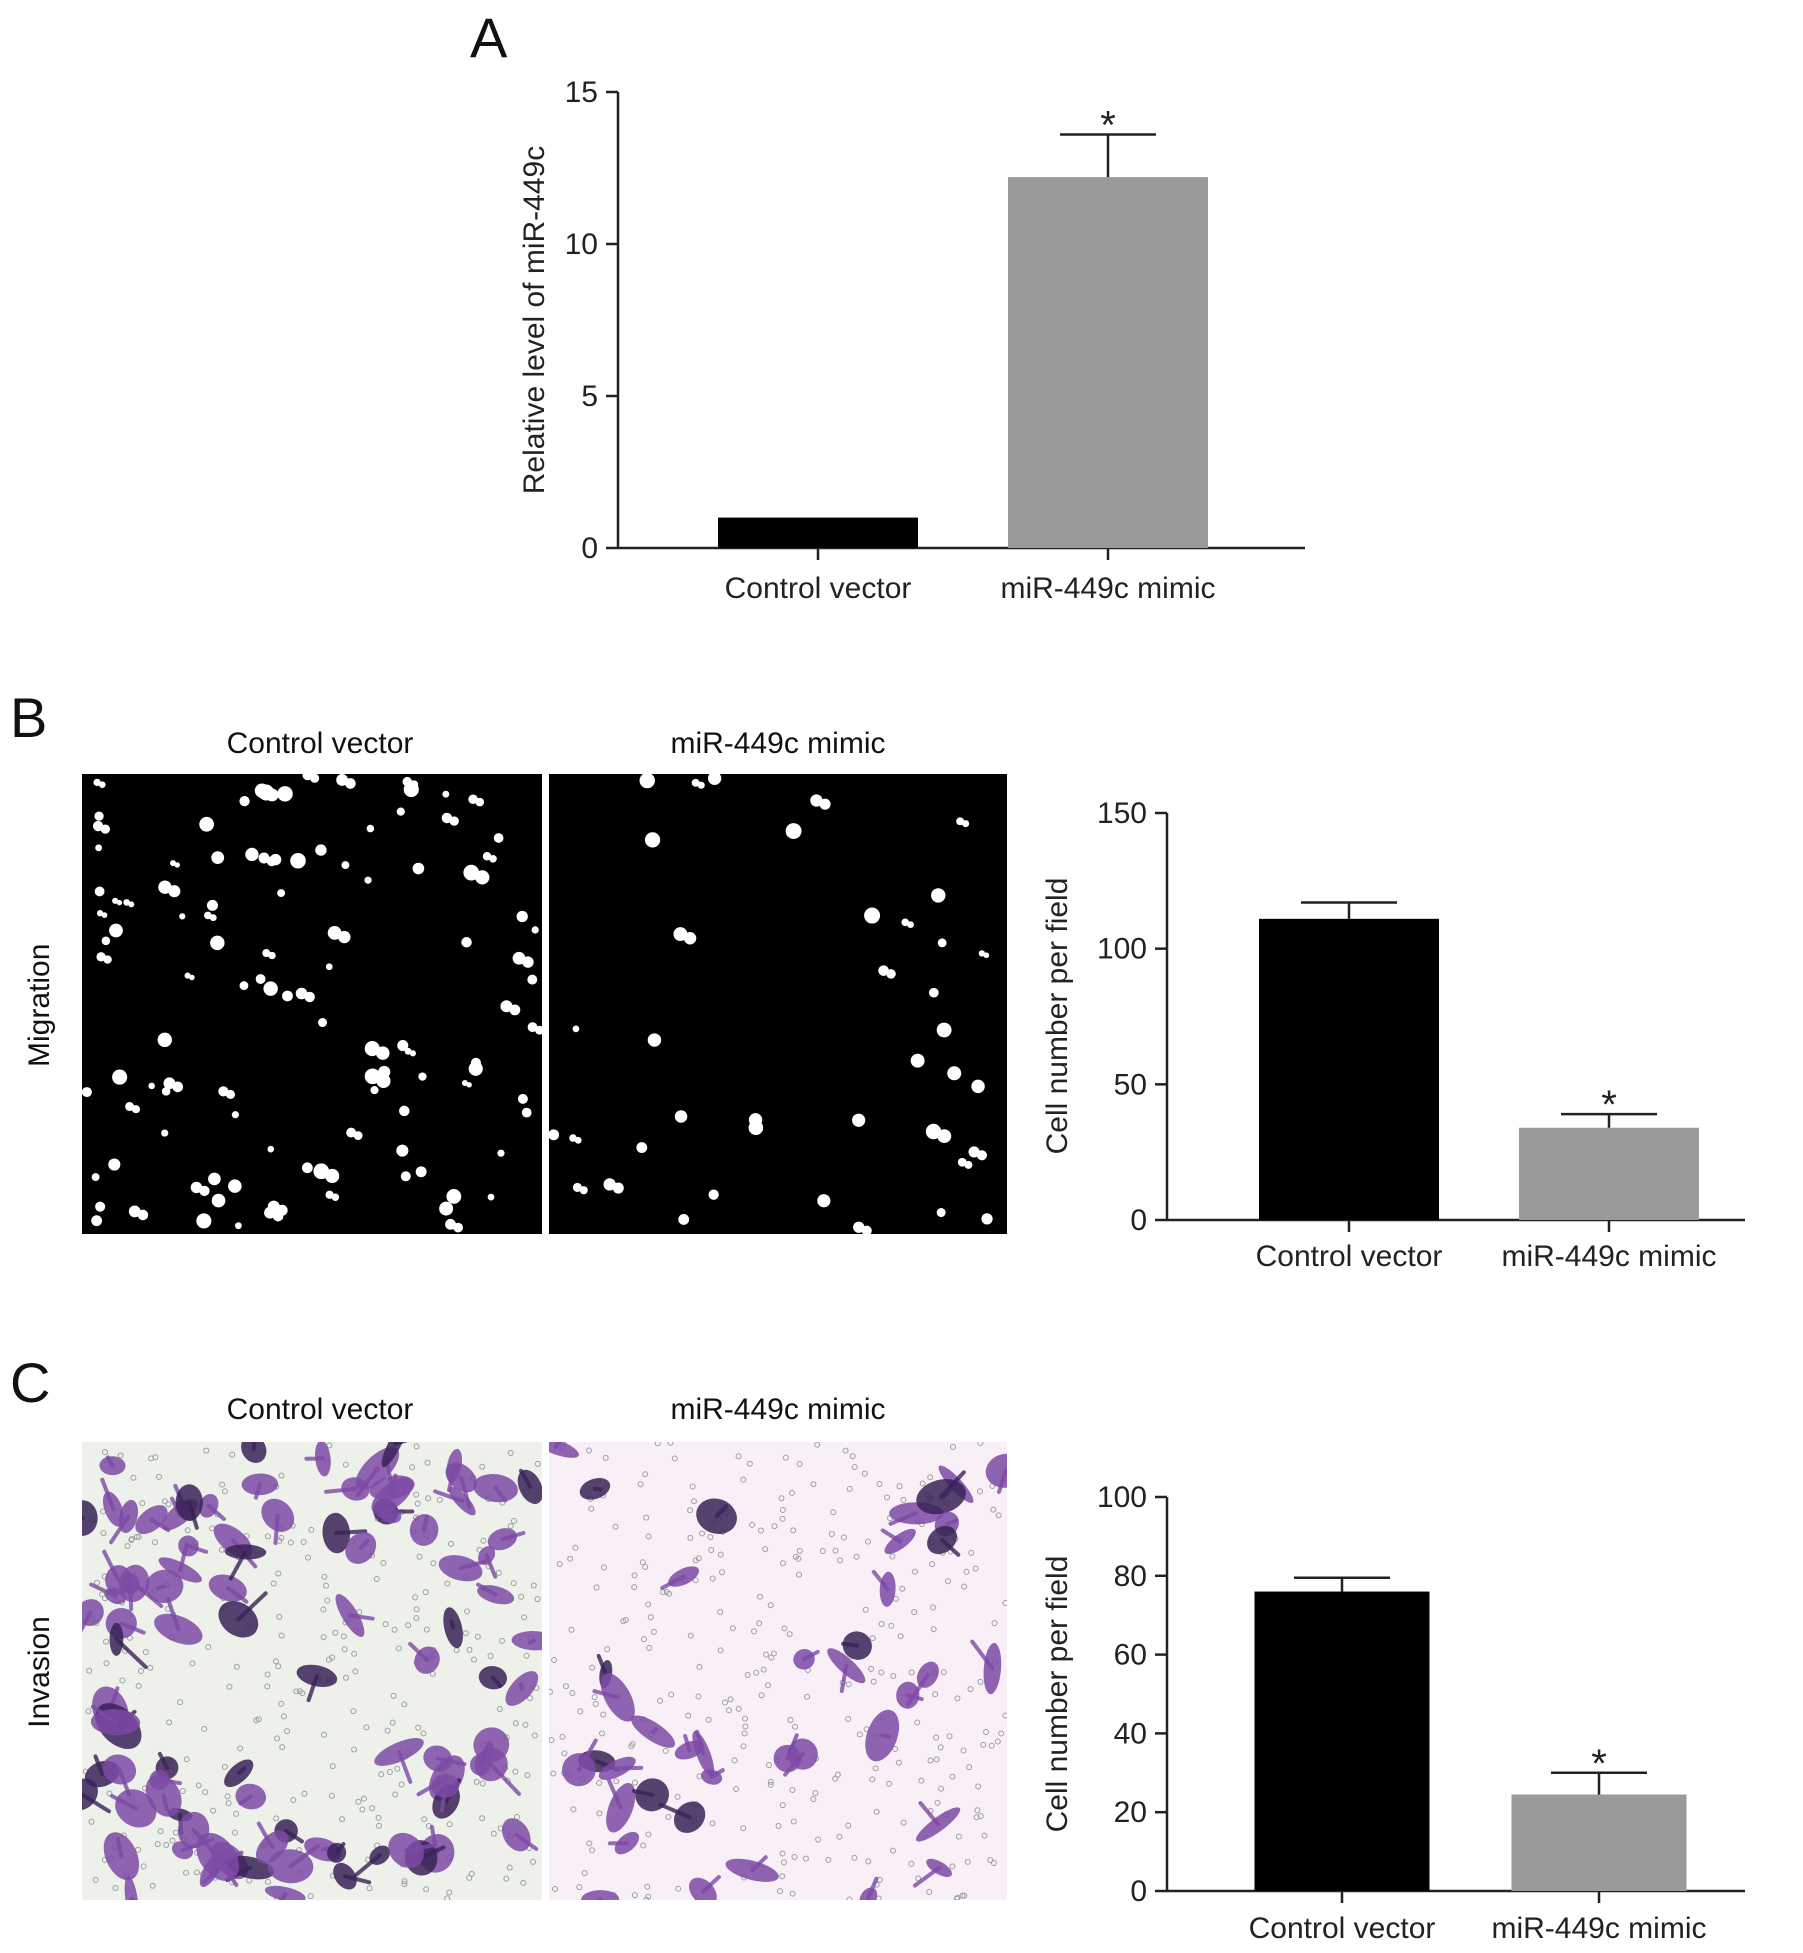 The width and height of the screenshot is (1803, 1953). What do you see at coordinates (1608, 1256) in the screenshot?
I see `chart-b-category-label: miR-449c mimic` at bounding box center [1608, 1256].